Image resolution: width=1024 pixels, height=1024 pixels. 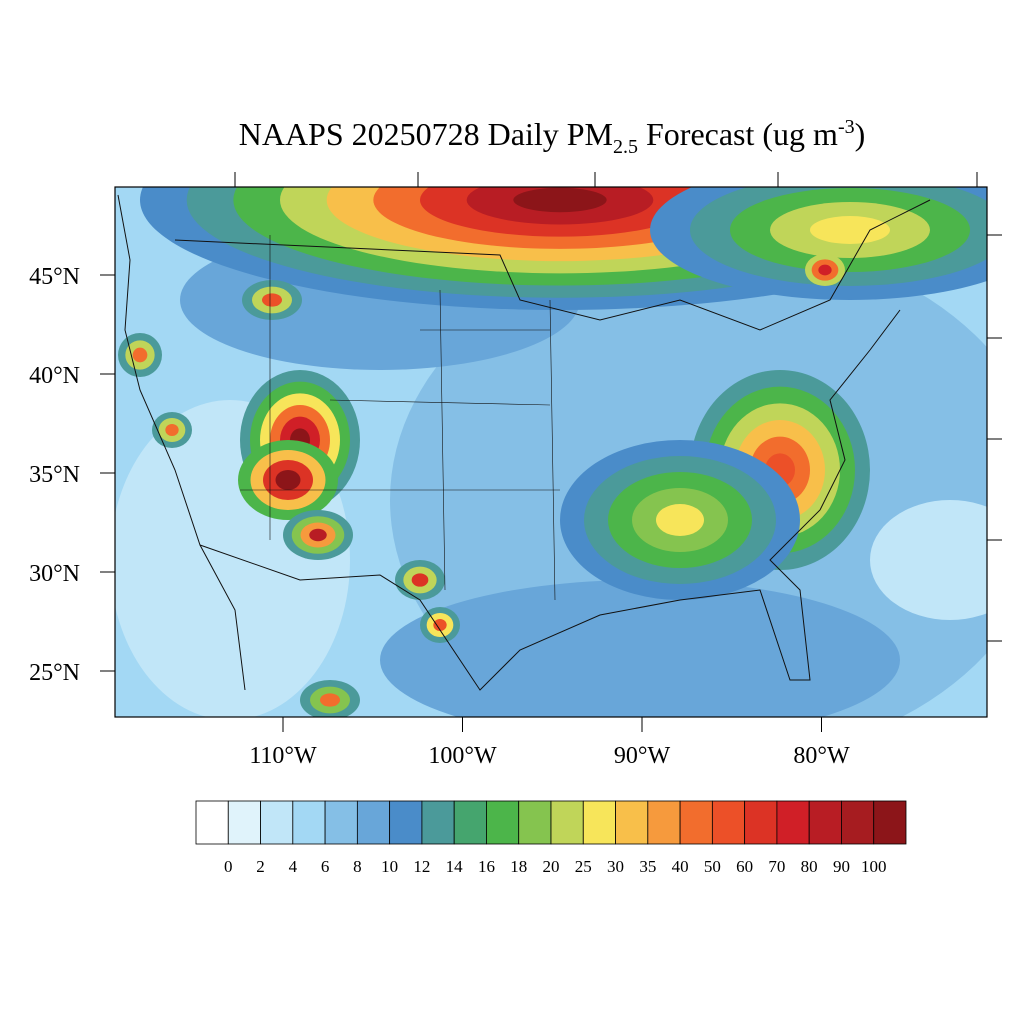 What do you see at coordinates (293, 866) in the screenshot?
I see `colorbar-label: 4` at bounding box center [293, 866].